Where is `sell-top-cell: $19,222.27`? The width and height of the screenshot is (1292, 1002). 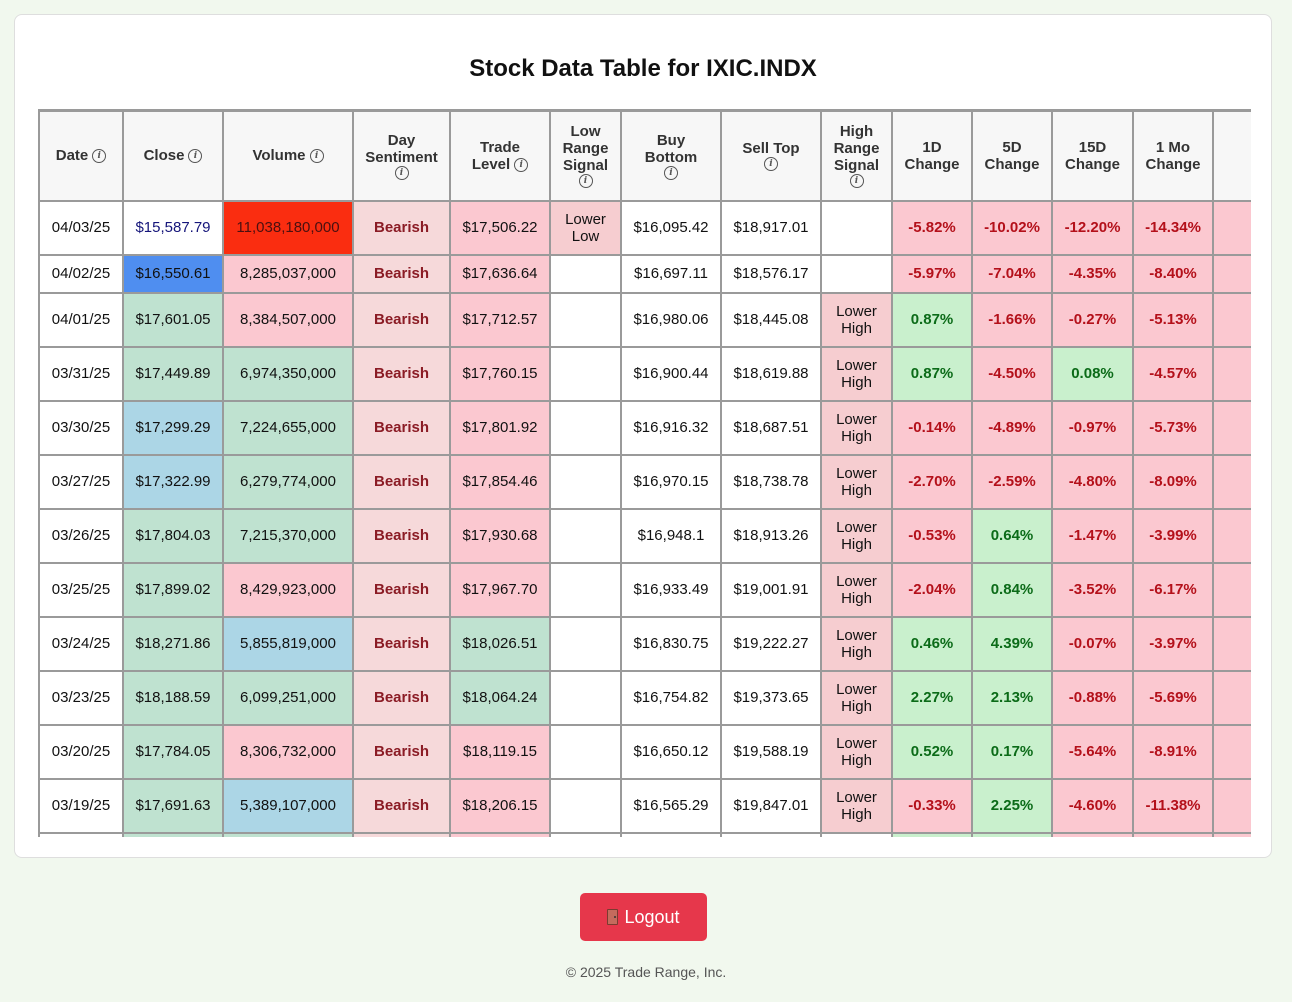 sell-top-cell: $19,222.27 is located at coordinates (771, 643).